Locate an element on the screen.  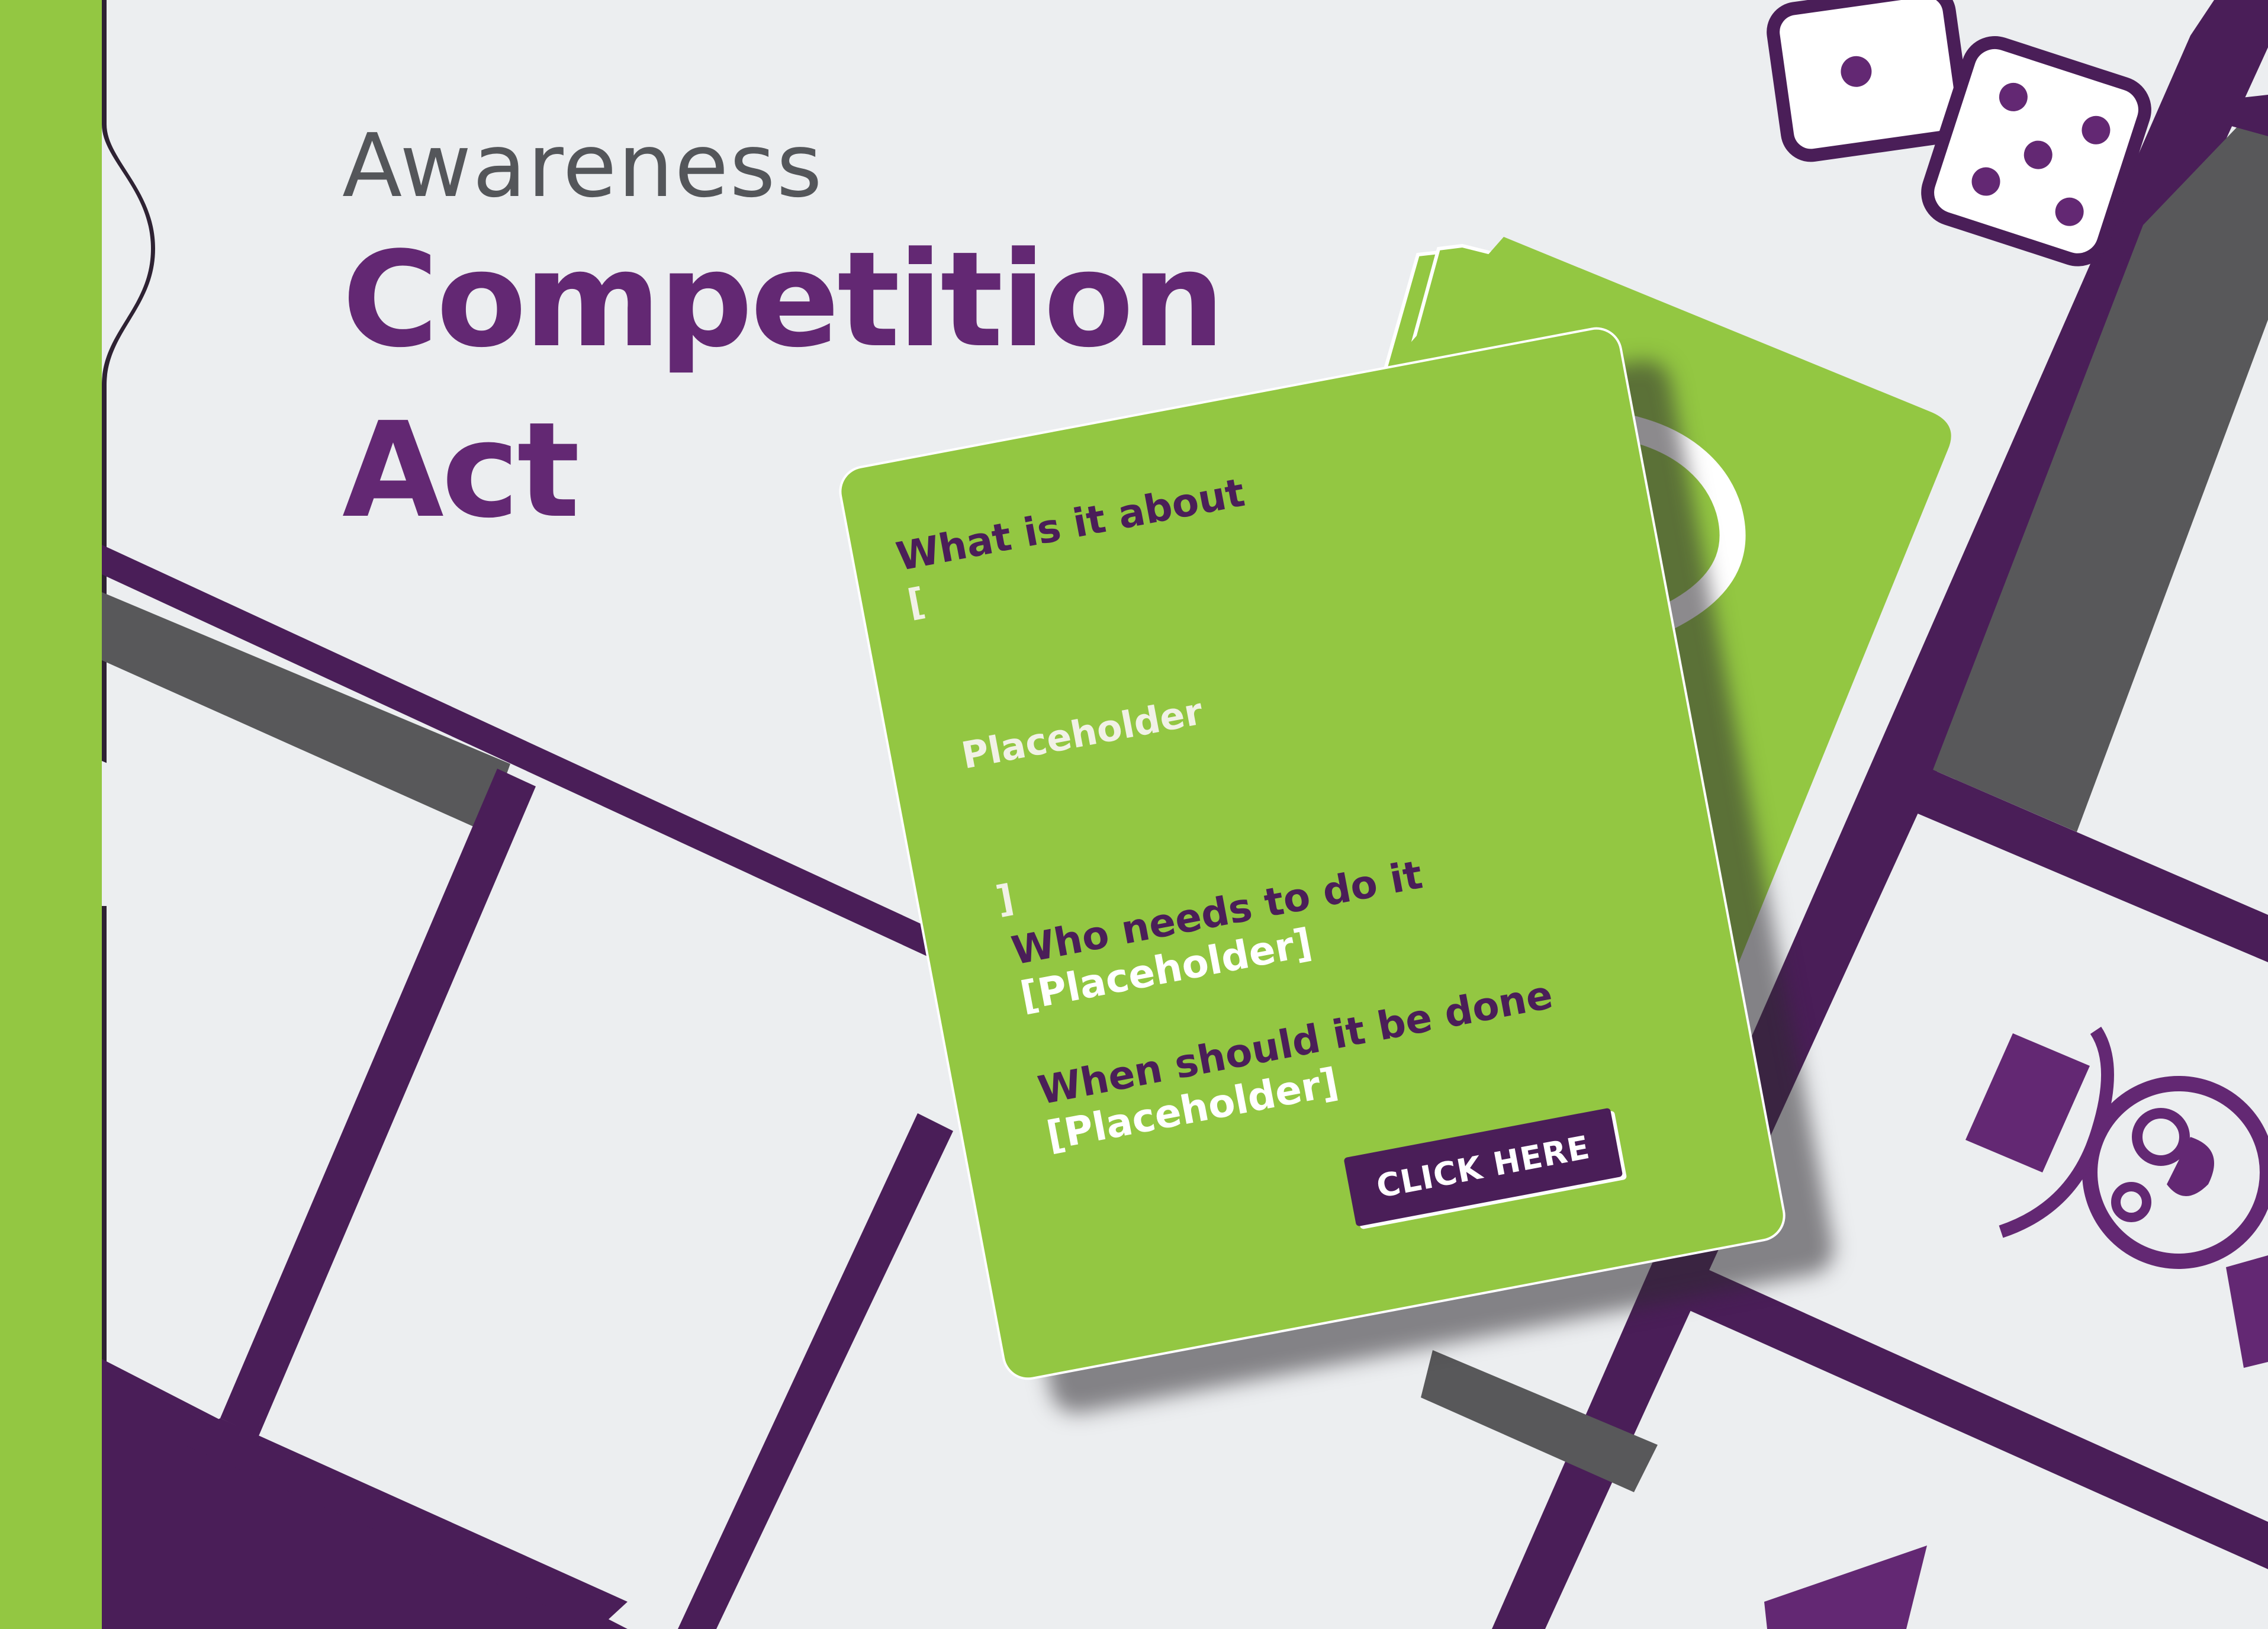
top-hat-icon is located at coordinates (2116, 1197).